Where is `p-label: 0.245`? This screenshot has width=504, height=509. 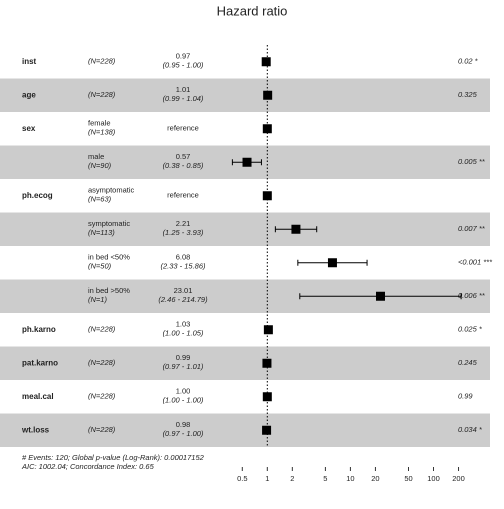 p-label: 0.245 is located at coordinates (468, 362).